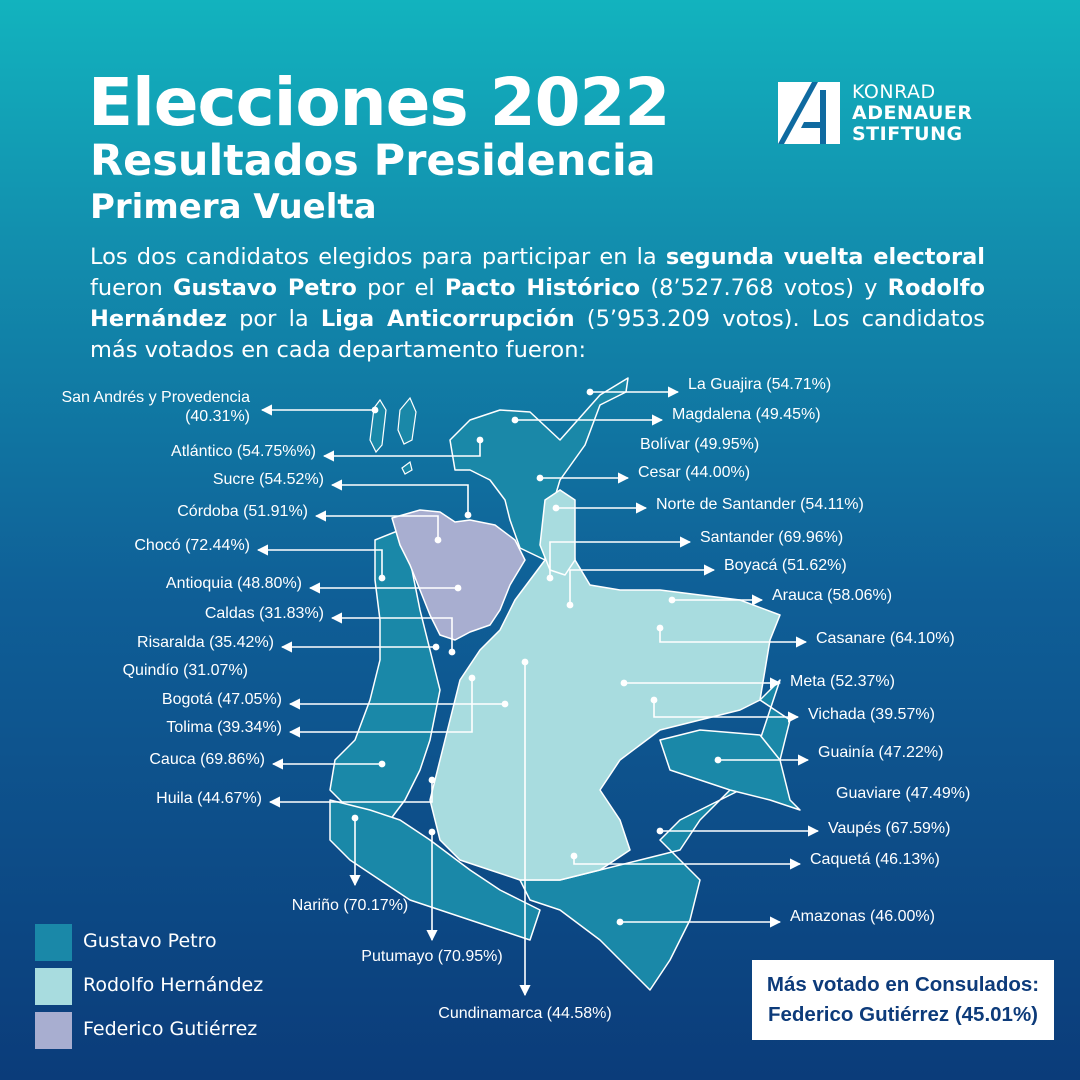 Image resolution: width=1080 pixels, height=1080 pixels. Describe the element at coordinates (809, 113) in the screenshot. I see `kas-logo-mark-icon` at that location.